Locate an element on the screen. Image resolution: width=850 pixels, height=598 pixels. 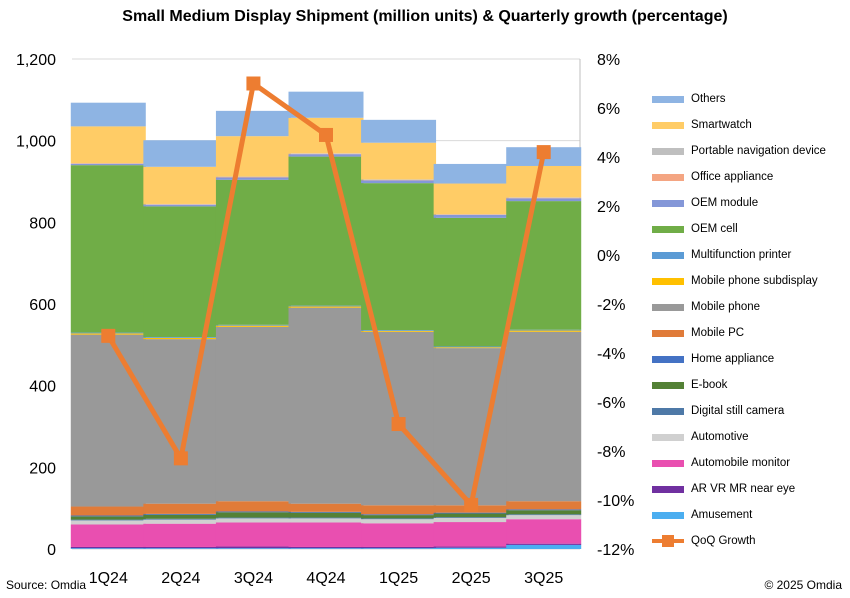
legend-item: Mobile PC is located at coordinates (750, 333).